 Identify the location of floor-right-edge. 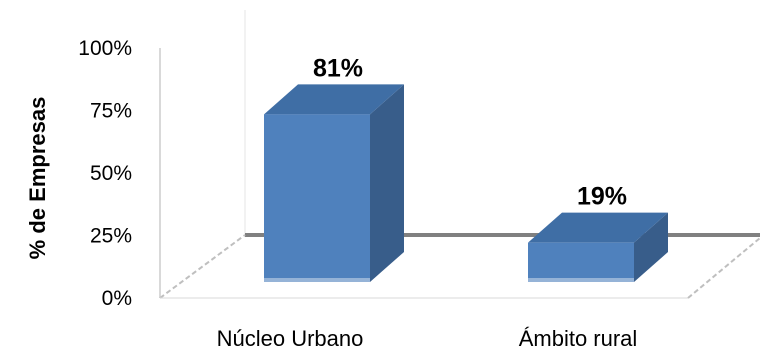
(724, 268).